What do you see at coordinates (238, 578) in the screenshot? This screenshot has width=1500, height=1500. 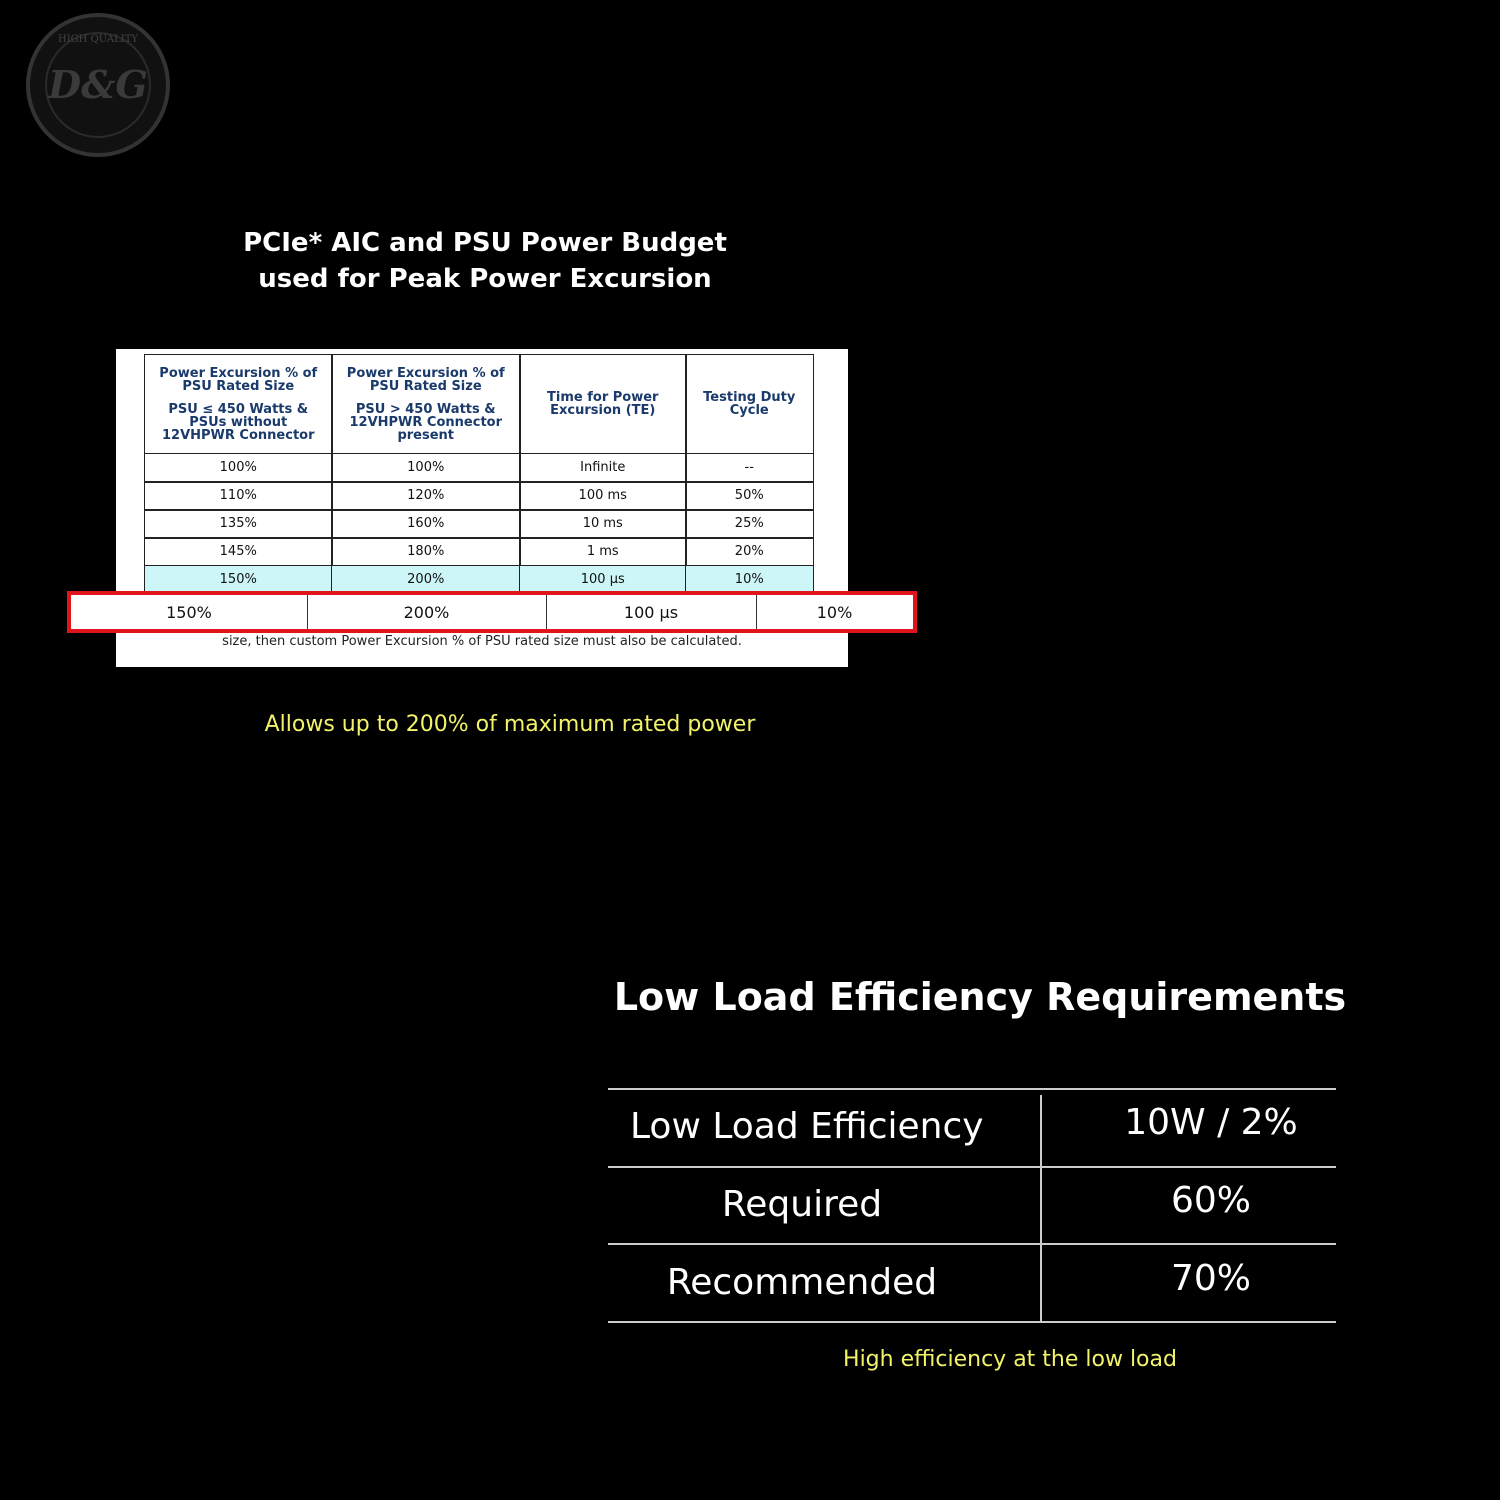 I see `table-cell: 150%` at bounding box center [238, 578].